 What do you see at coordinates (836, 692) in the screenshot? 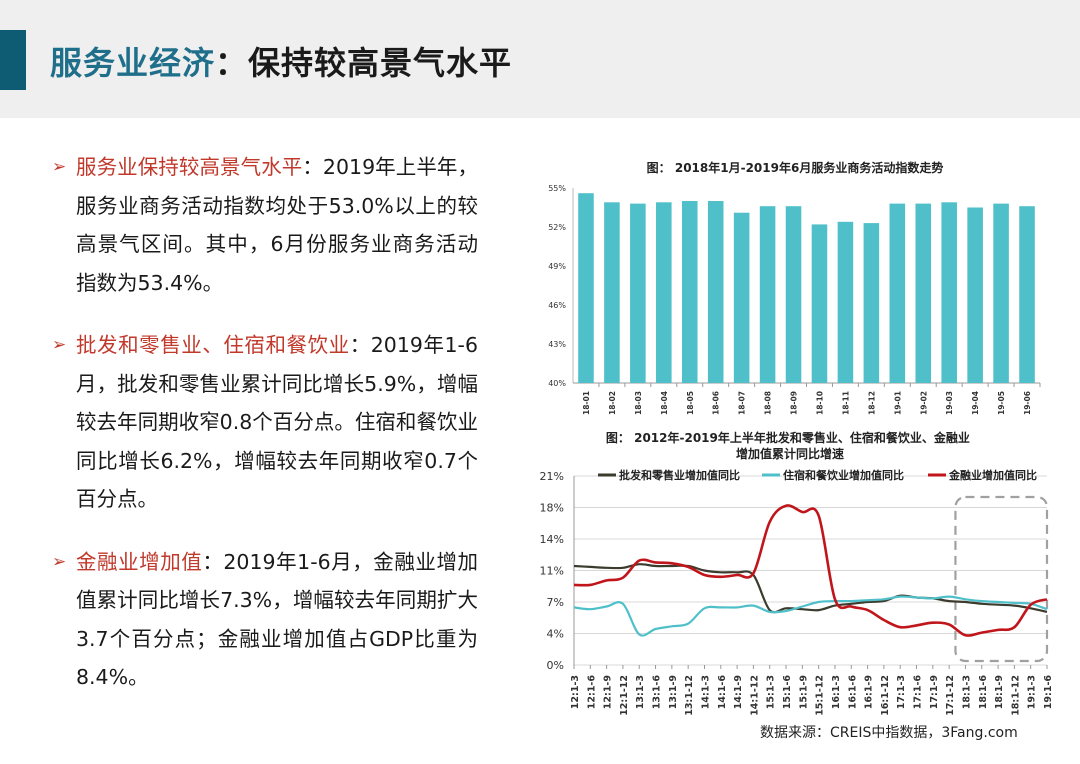
I see `line-x-tick-label: 16:1-3` at bounding box center [836, 692].